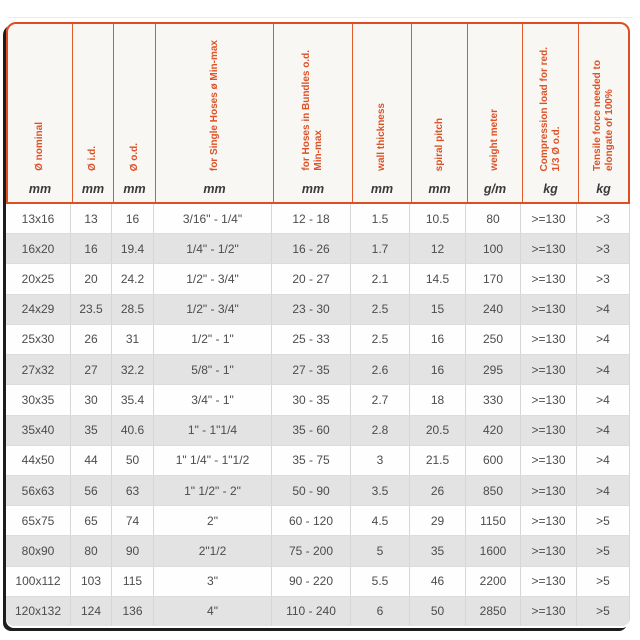  Describe the element at coordinates (133, 521) in the screenshot. I see `table-cell: 74` at that location.